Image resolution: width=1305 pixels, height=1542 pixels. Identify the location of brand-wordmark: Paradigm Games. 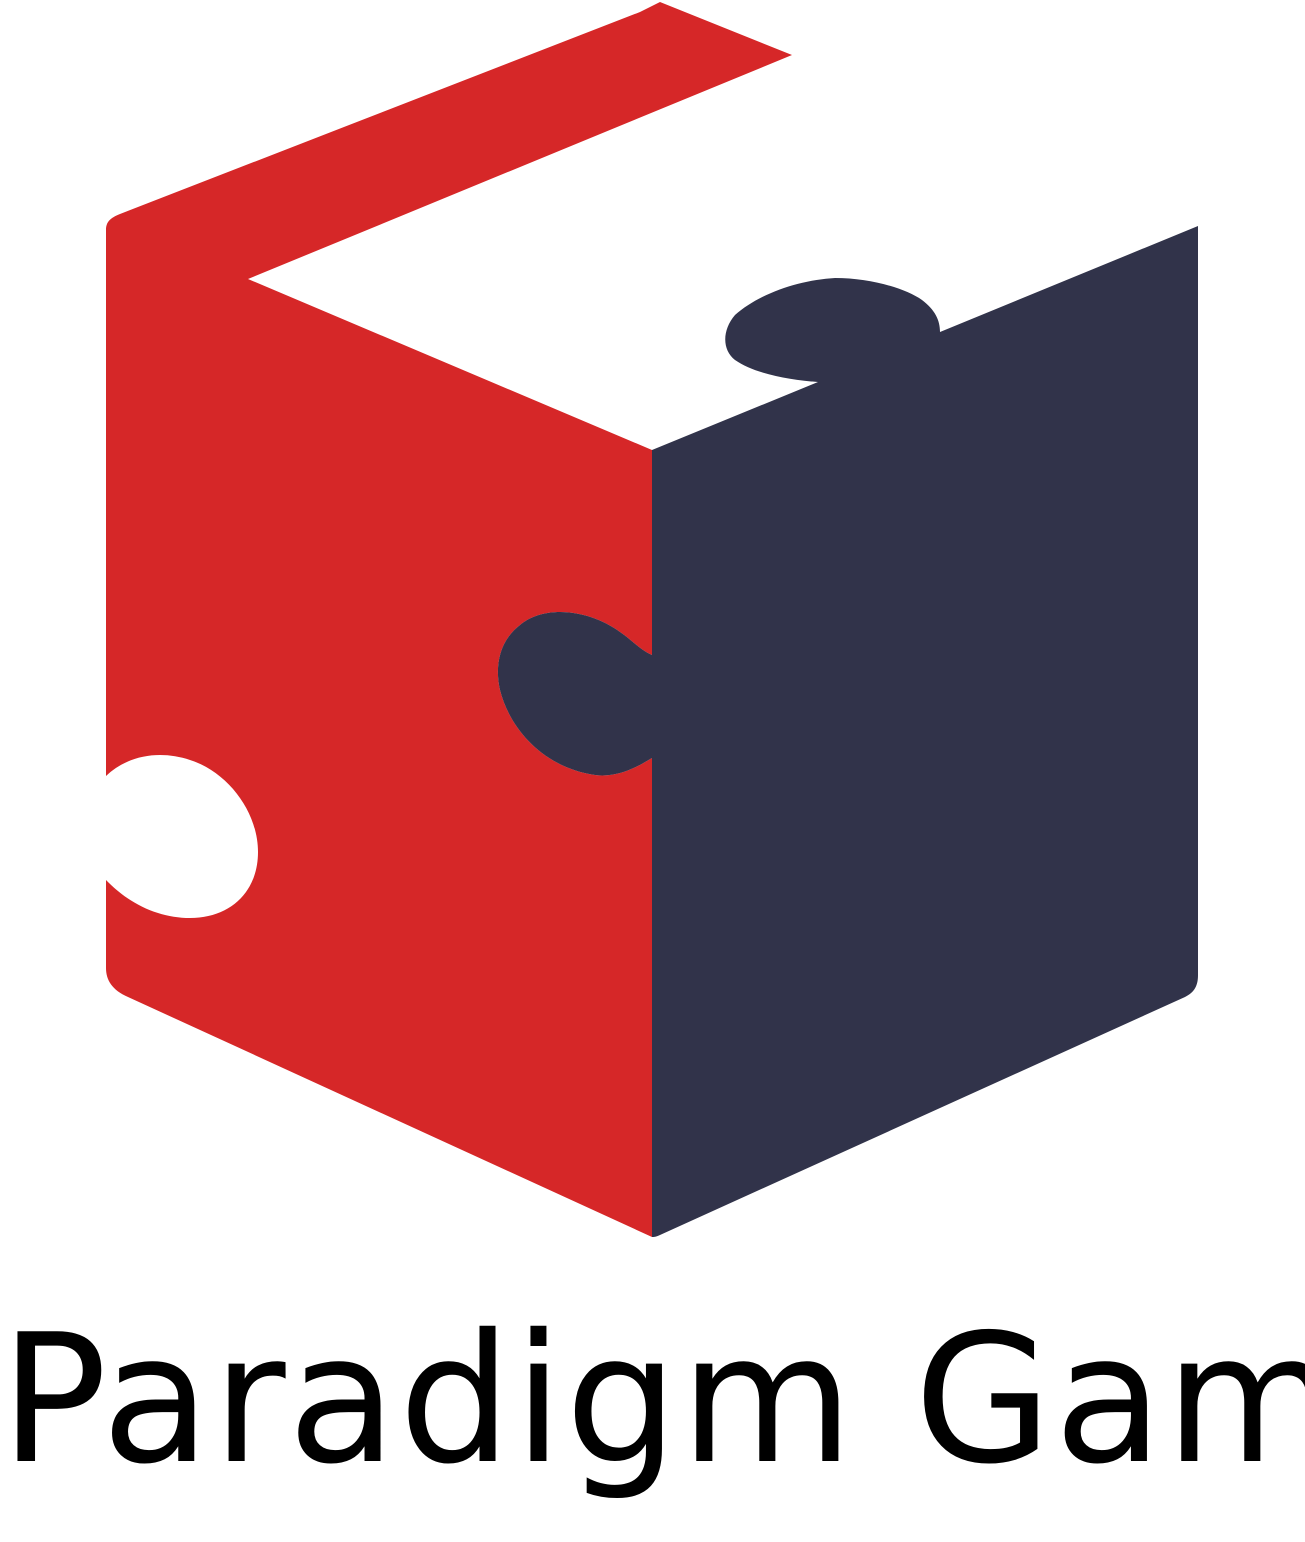
(652, 1399).